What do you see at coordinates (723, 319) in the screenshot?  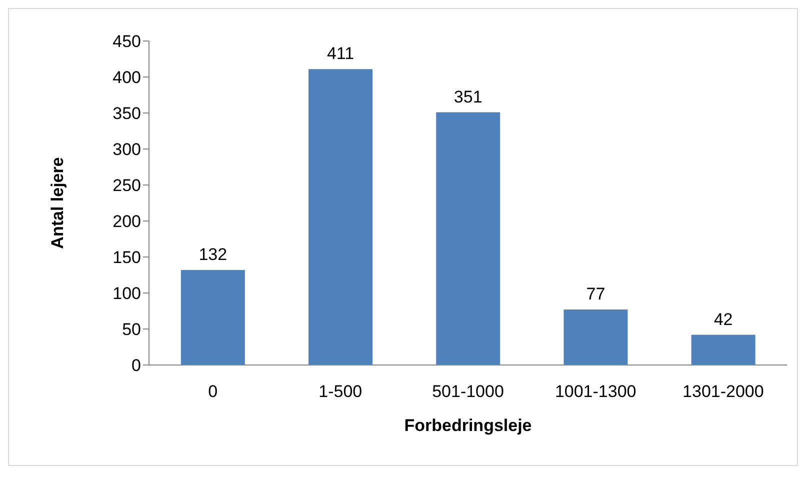 I see `data-label: 42` at bounding box center [723, 319].